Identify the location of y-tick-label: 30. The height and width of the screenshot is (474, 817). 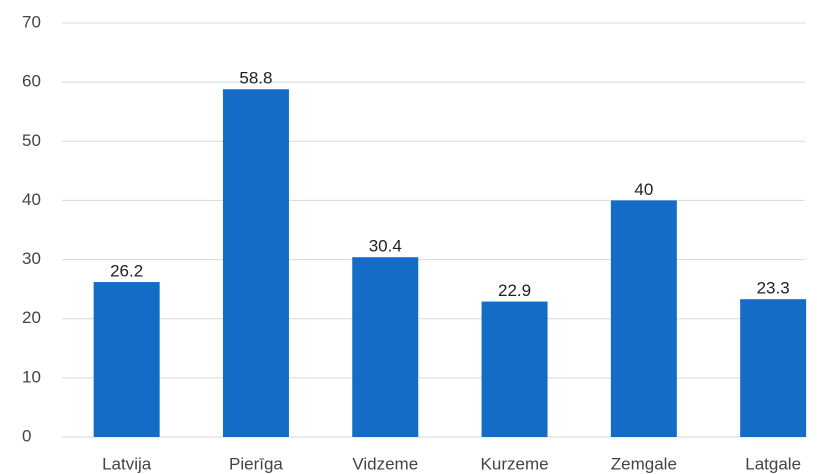
(31, 258).